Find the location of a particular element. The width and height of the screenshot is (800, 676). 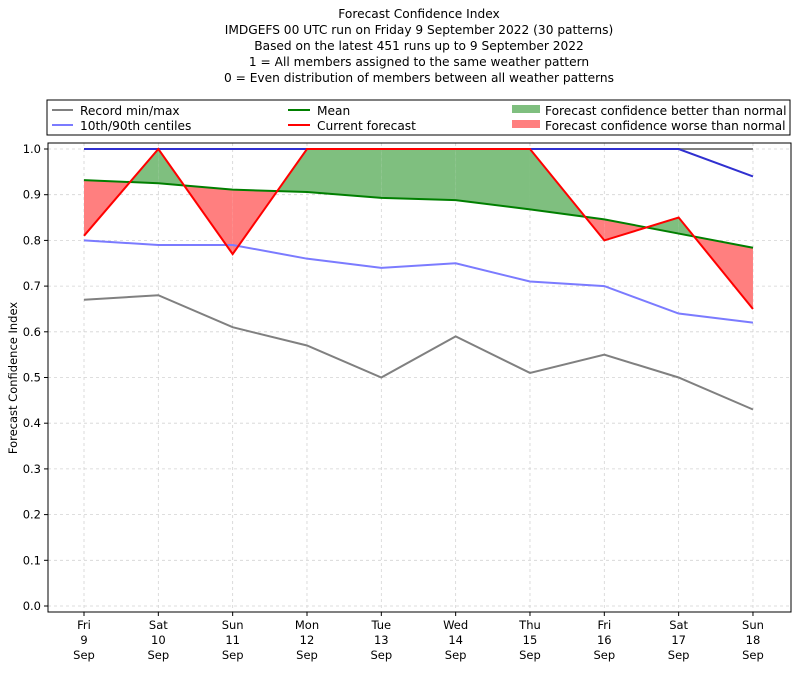

y-tick-label: 0.6 is located at coordinates (32, 332).